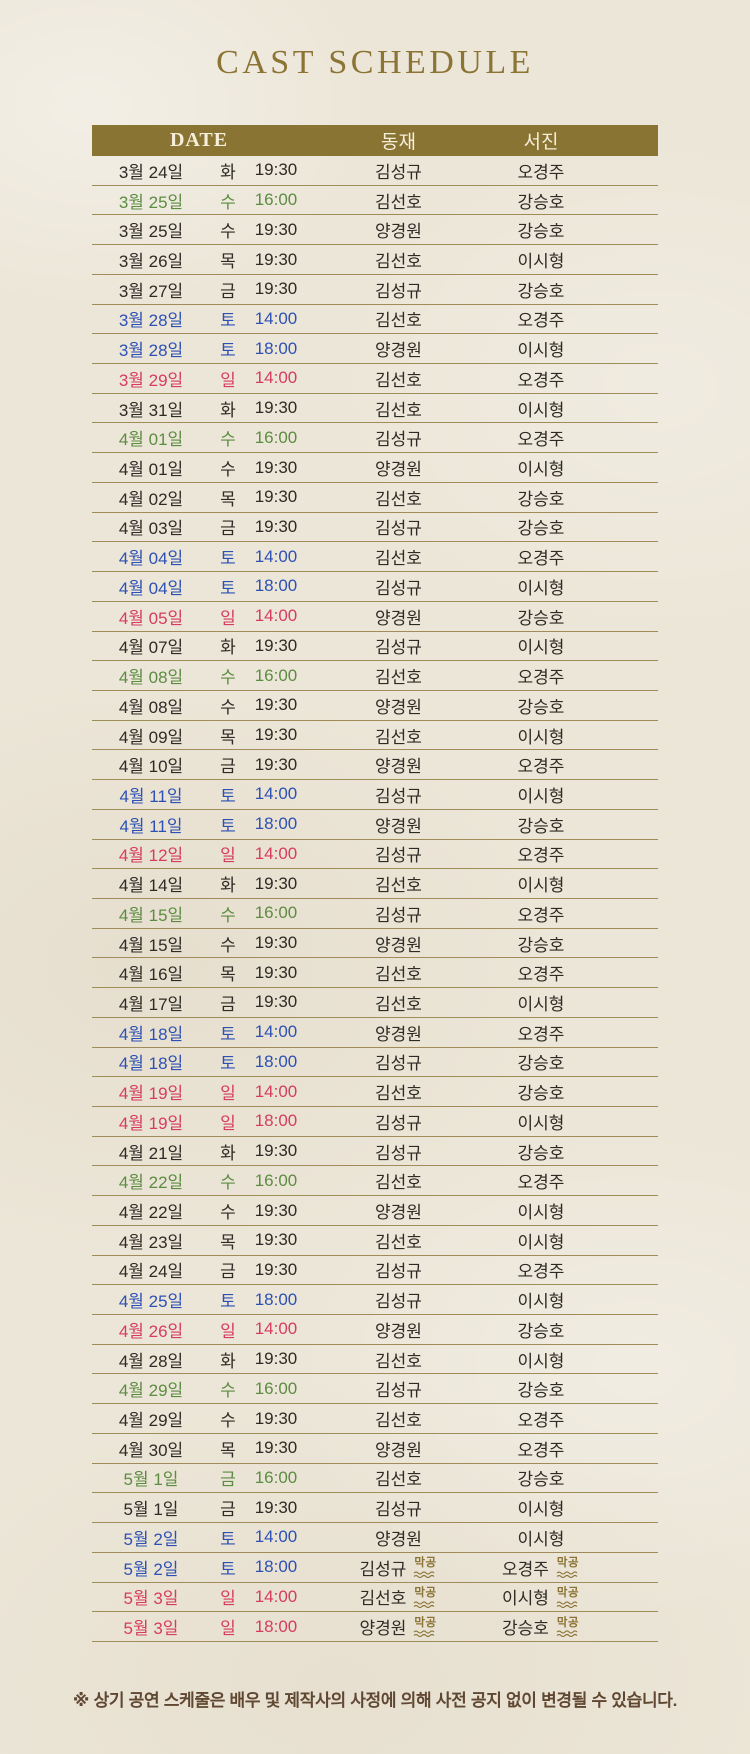 The image size is (750, 1754). Describe the element at coordinates (375, 468) in the screenshot. I see `table-row: 4월 01일 수 19:30 양경원 이시형` at that location.